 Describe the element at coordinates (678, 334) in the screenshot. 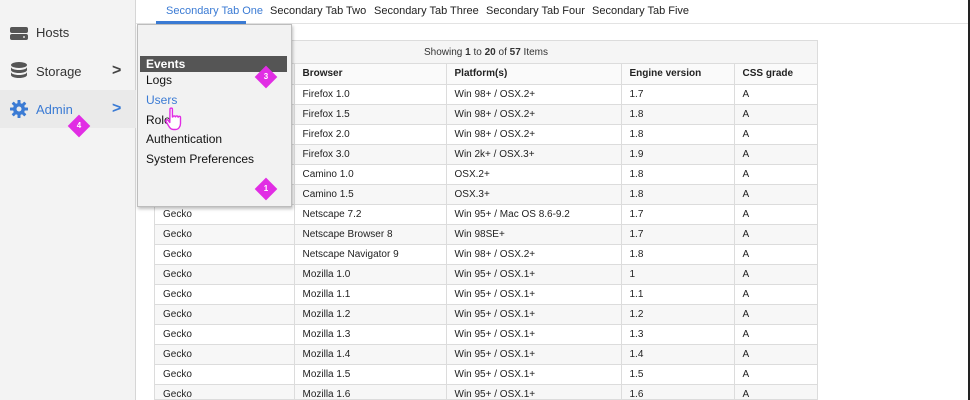

I see `table-cell: 1.3` at that location.